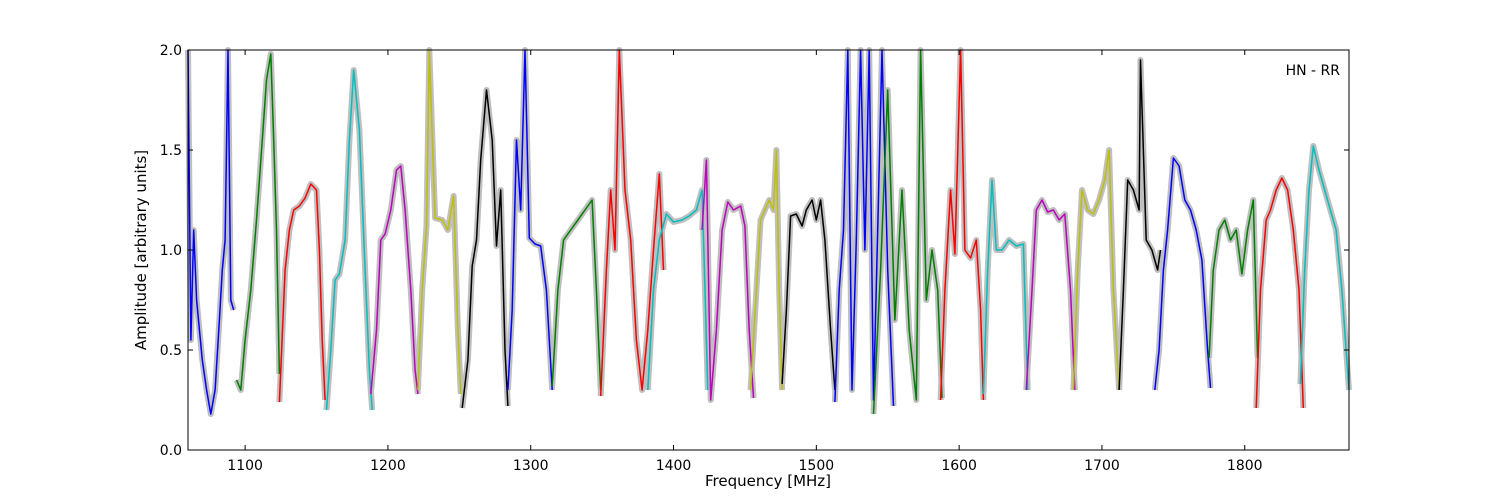  Describe the element at coordinates (171, 251) in the screenshot. I see `y-tick-label: 1.0` at that location.